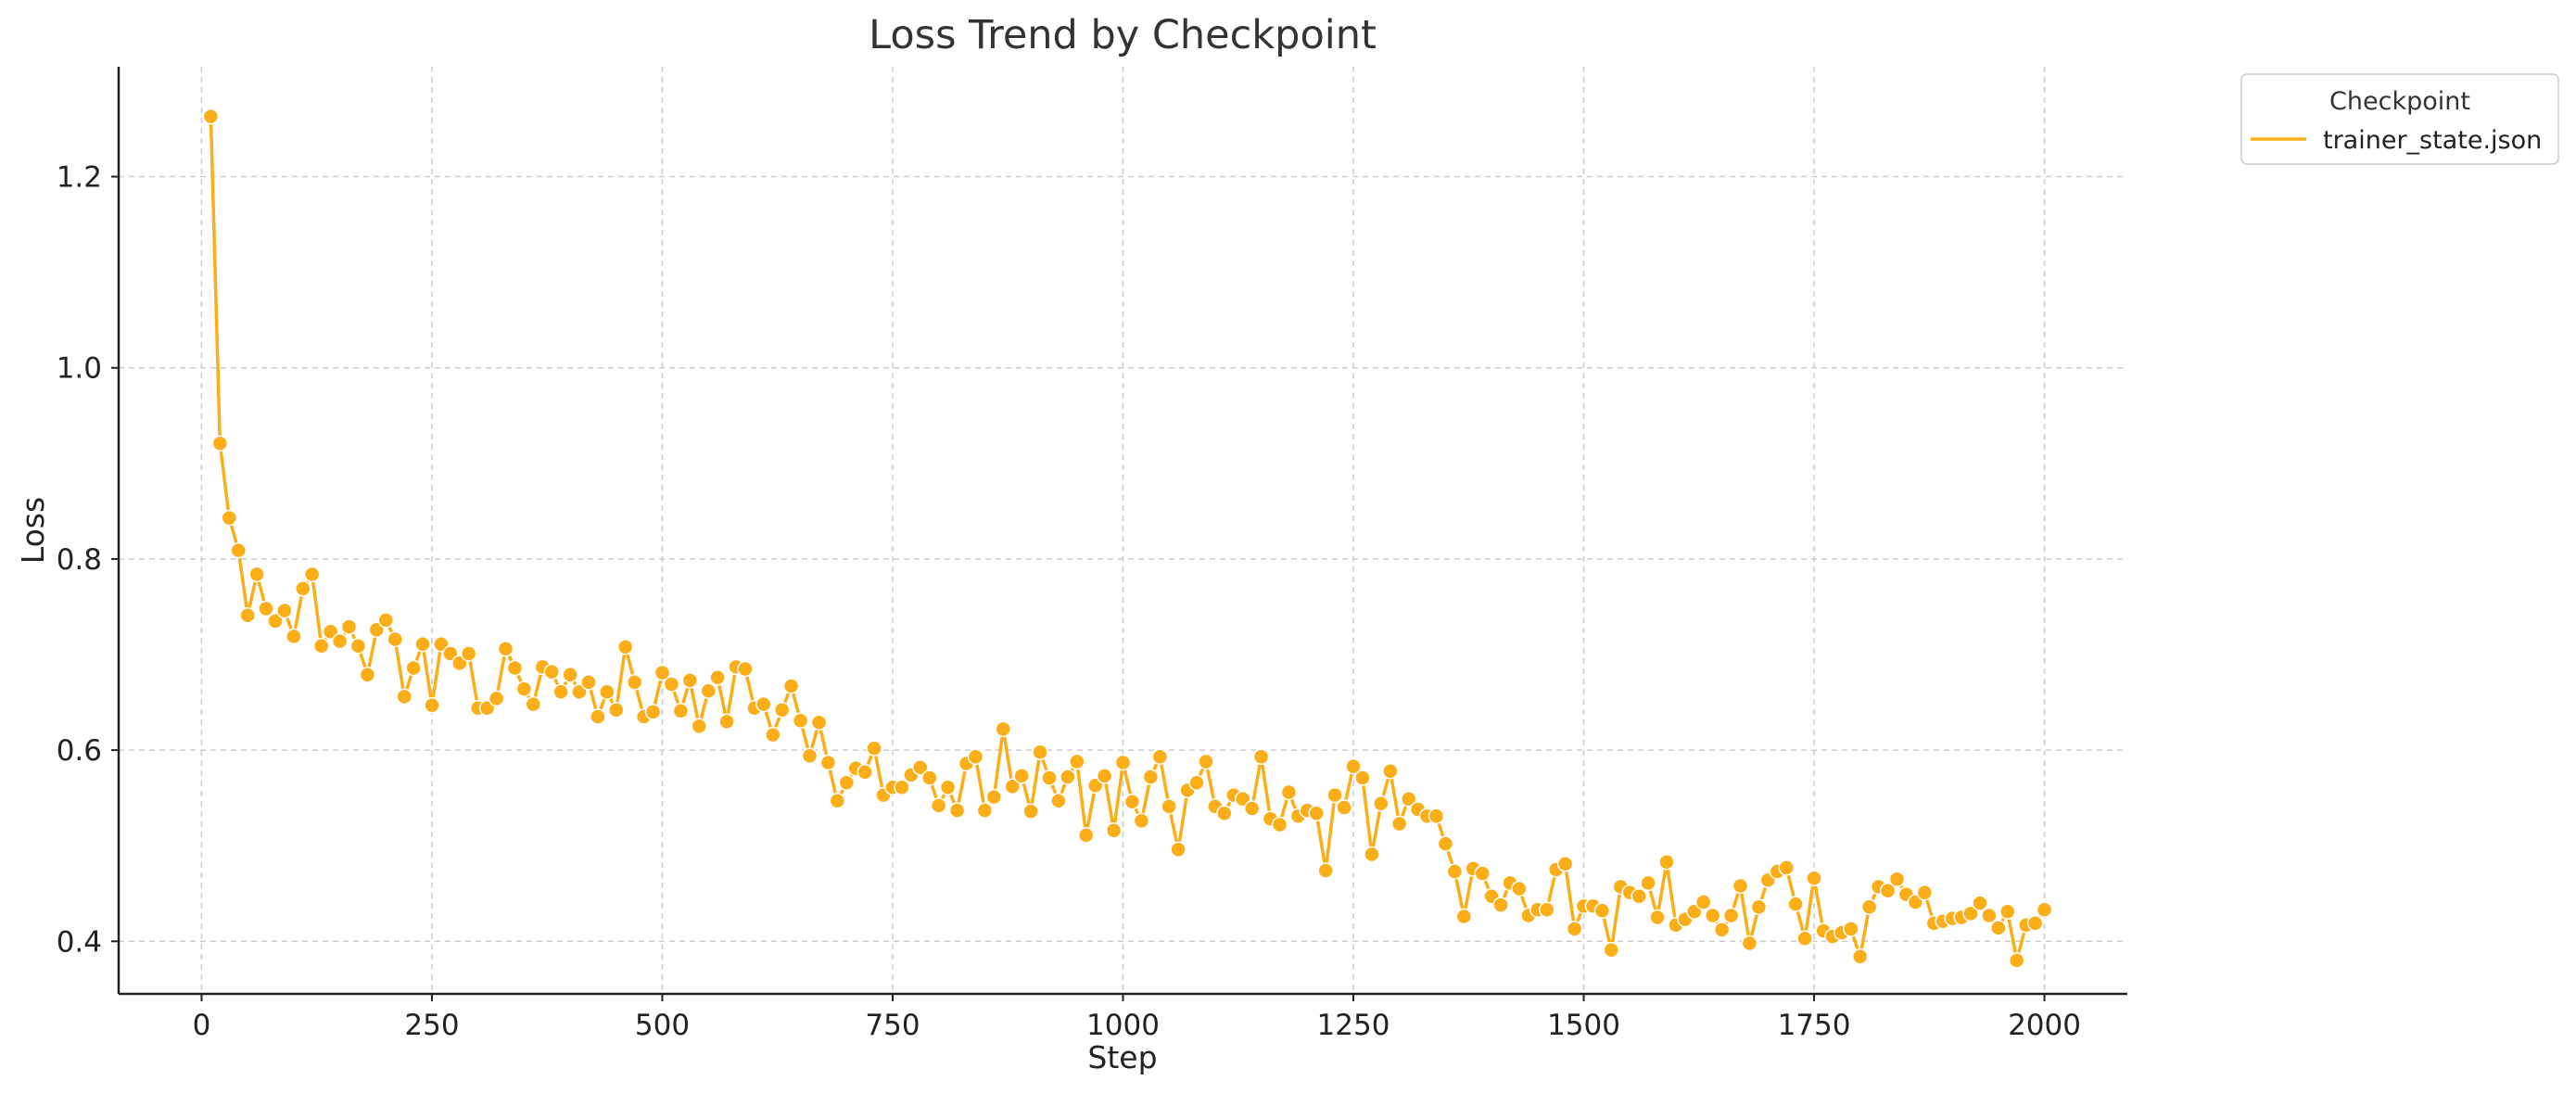 Image resolution: width=2576 pixels, height=1094 pixels. I want to click on y-tick-label: 0.4, so click(79, 942).